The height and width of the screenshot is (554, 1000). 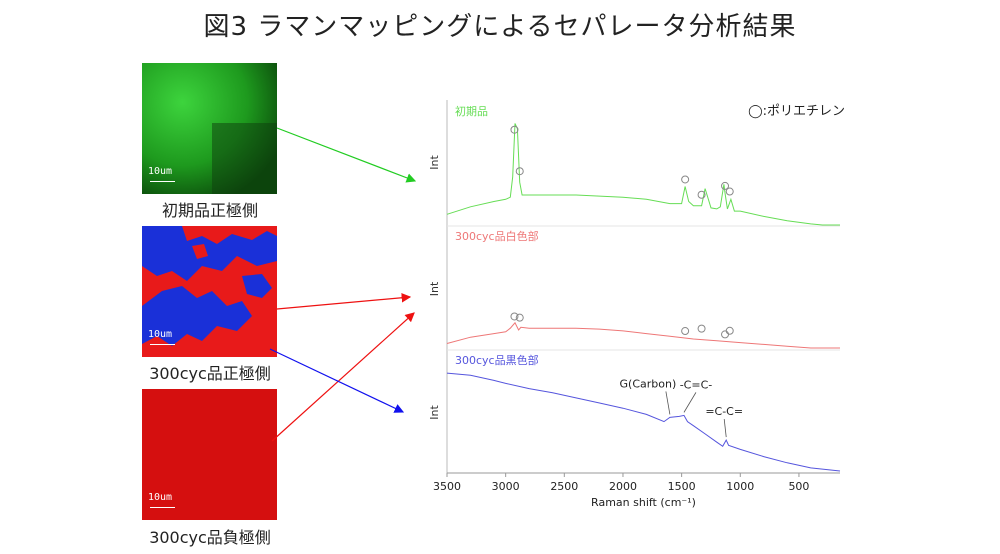 What do you see at coordinates (346, 155) in the screenshot?
I see `connector-arrow-green` at bounding box center [346, 155].